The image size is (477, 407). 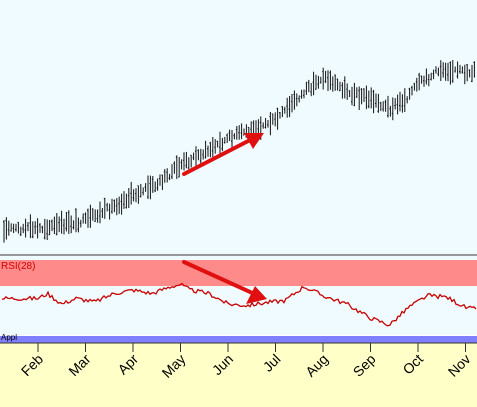 What do you see at coordinates (18, 266) in the screenshot?
I see `rsi-label: RSI(28)` at bounding box center [18, 266].